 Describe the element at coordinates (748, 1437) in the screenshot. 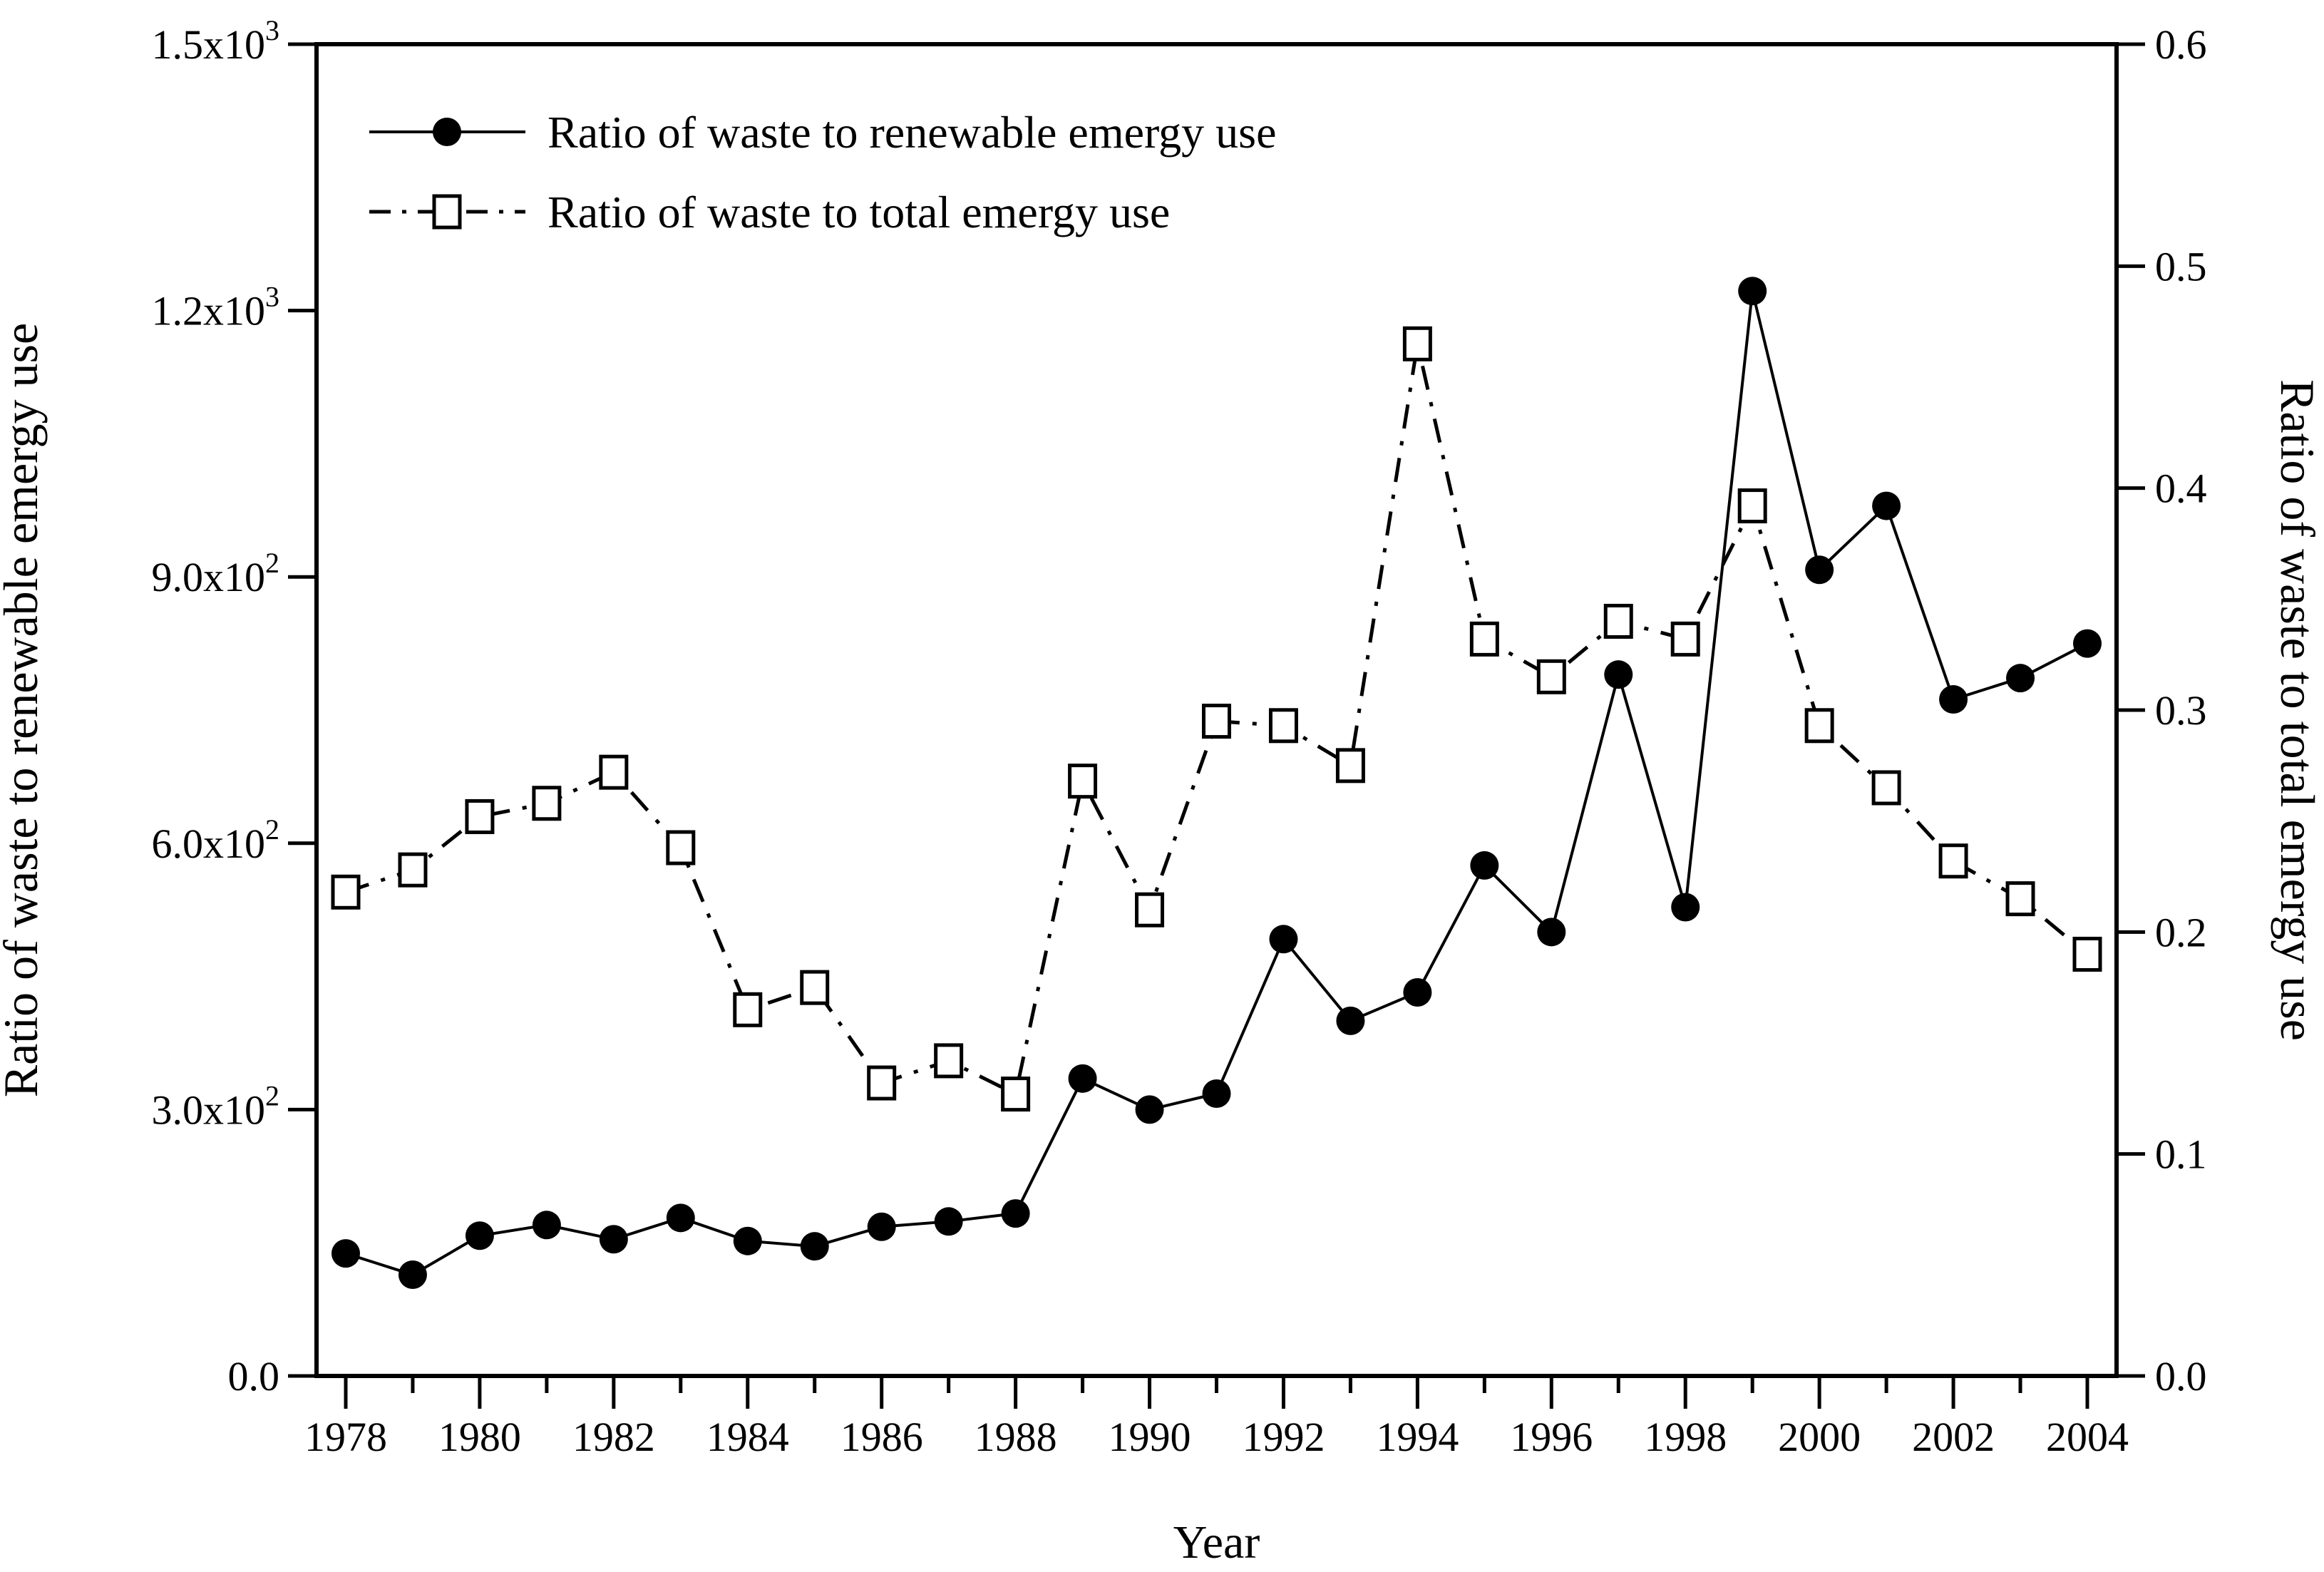

I see `x-axis-tick-label: 1984` at that location.